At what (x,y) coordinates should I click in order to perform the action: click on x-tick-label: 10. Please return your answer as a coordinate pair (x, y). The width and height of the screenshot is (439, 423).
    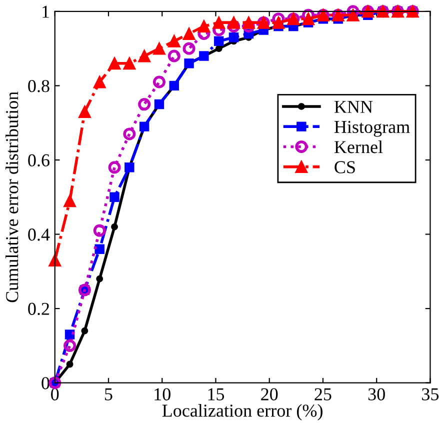
    Looking at the image, I should click on (162, 394).